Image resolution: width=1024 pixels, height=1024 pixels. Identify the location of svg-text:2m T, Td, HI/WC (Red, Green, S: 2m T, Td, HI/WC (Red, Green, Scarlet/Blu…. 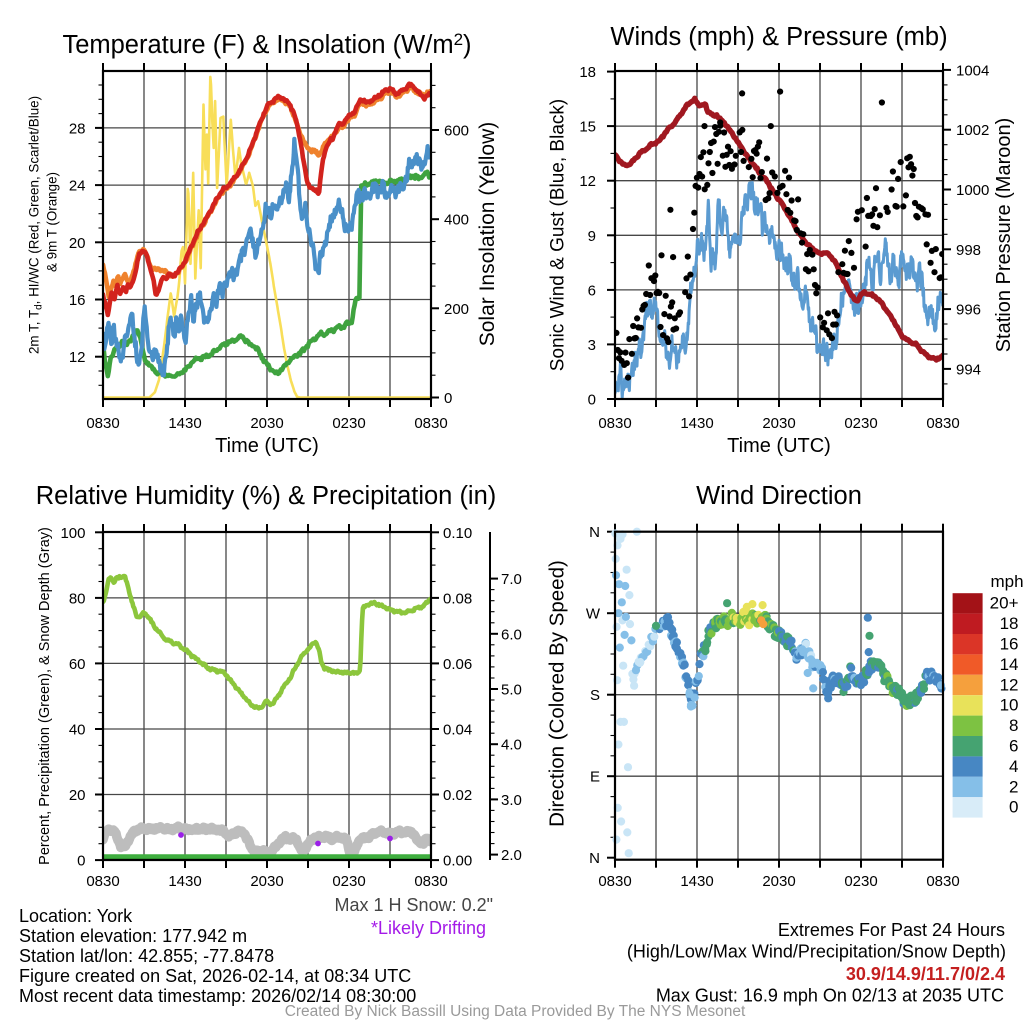
(36, 225).